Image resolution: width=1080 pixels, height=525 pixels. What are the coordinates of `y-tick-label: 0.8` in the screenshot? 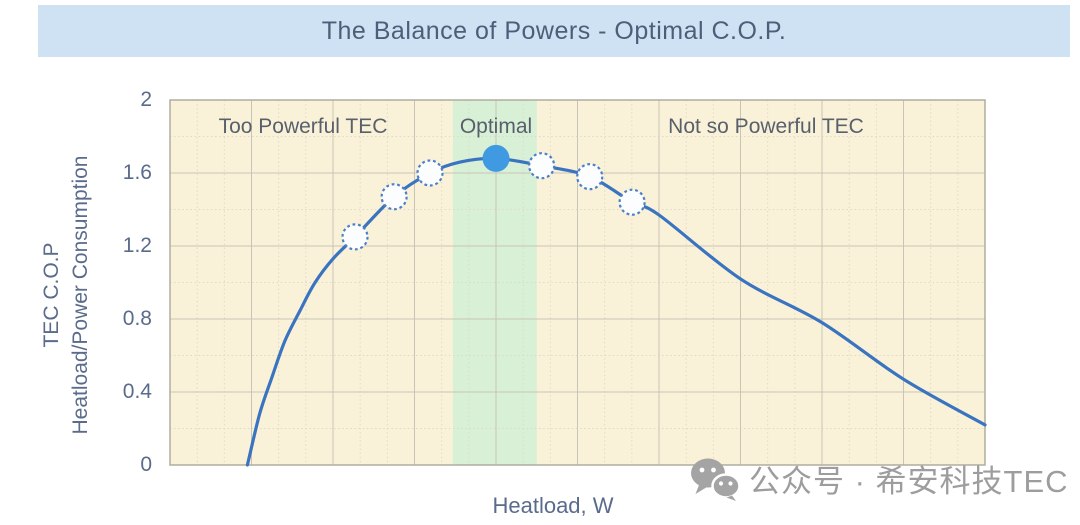 It's located at (137, 318).